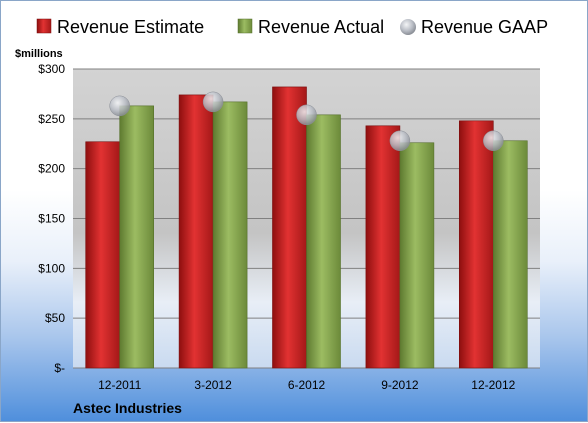  I want to click on legend-item-gaap: Revenue GAAP, so click(474, 27).